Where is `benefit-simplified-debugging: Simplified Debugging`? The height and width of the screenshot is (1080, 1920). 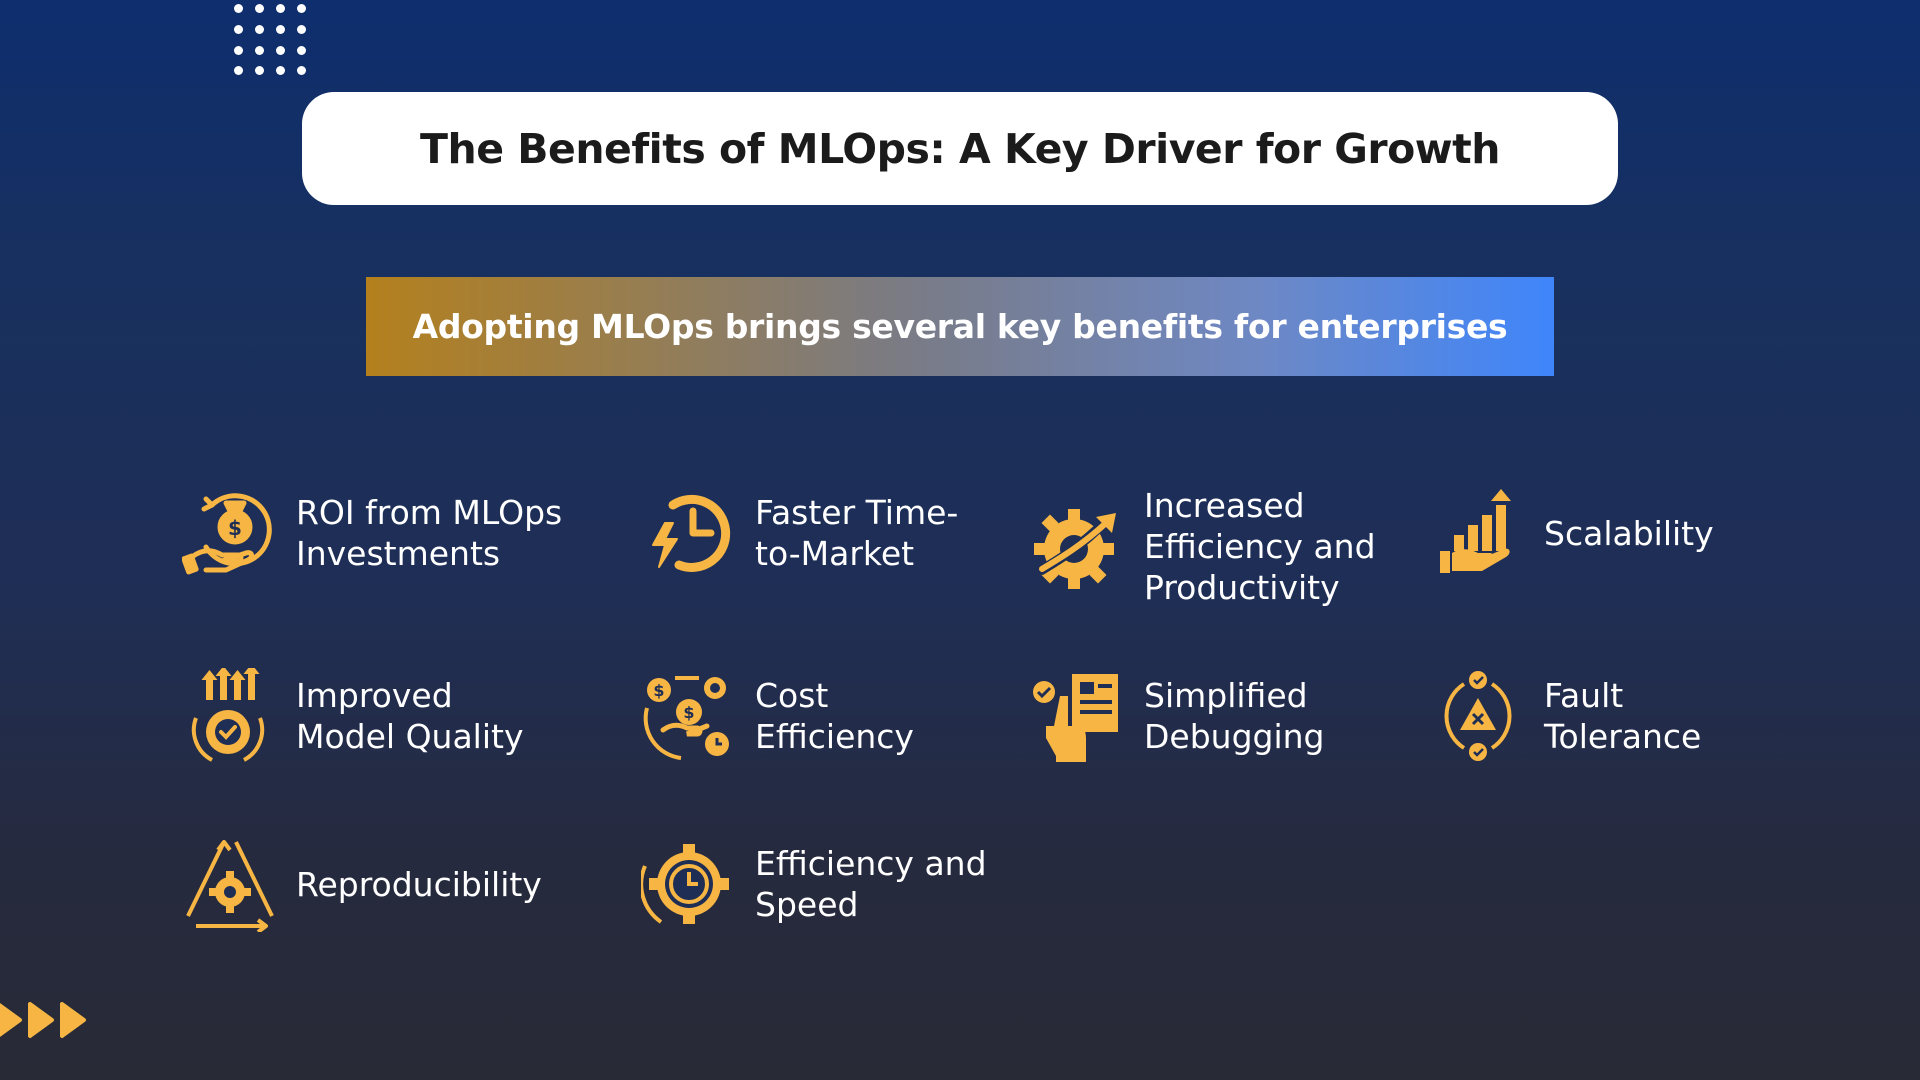 benefit-simplified-debugging: Simplified Debugging is located at coordinates (1177, 716).